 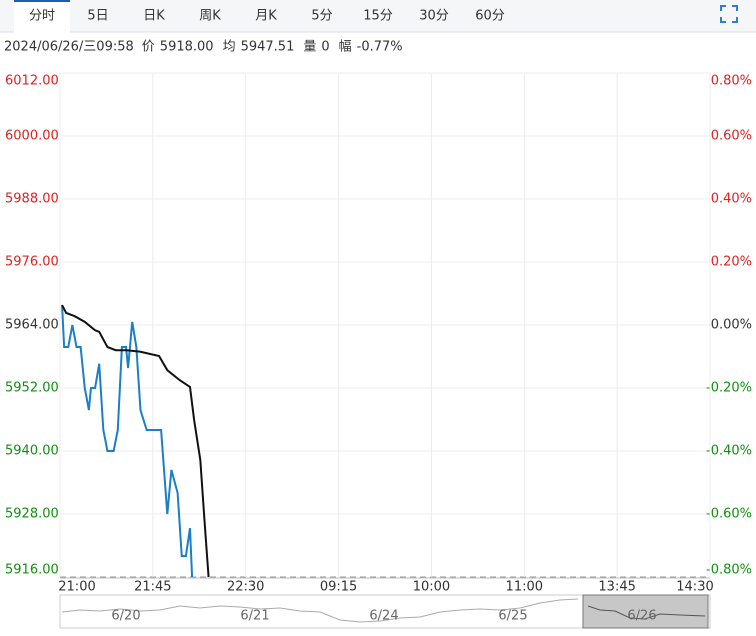 I want to click on y-tick-label: 6012.00, so click(x=32, y=81).